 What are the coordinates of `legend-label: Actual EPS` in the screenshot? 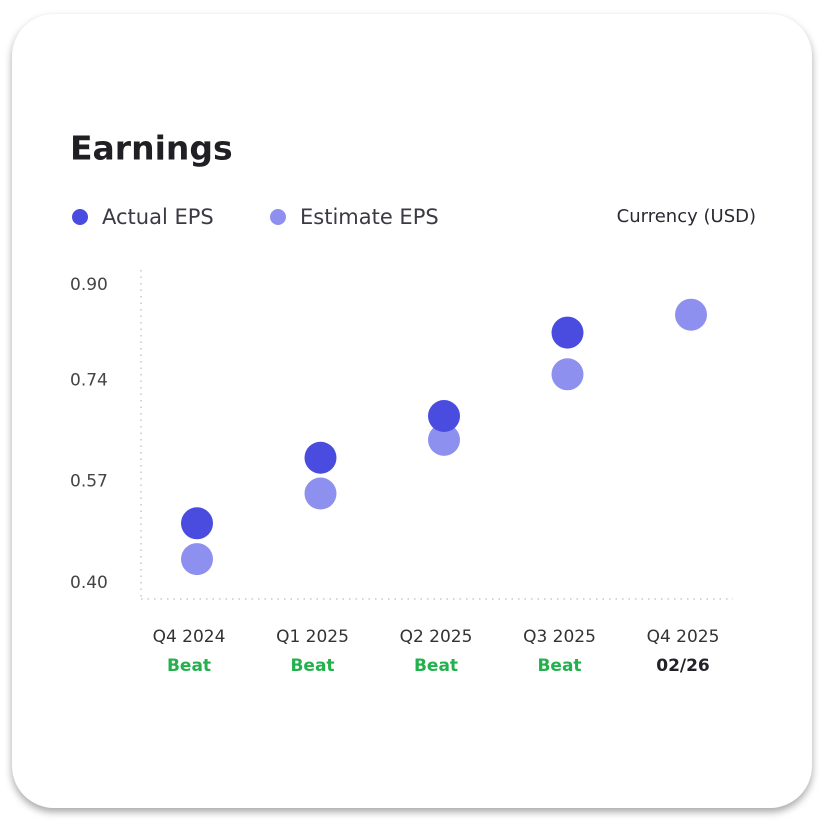 It's located at (158, 217).